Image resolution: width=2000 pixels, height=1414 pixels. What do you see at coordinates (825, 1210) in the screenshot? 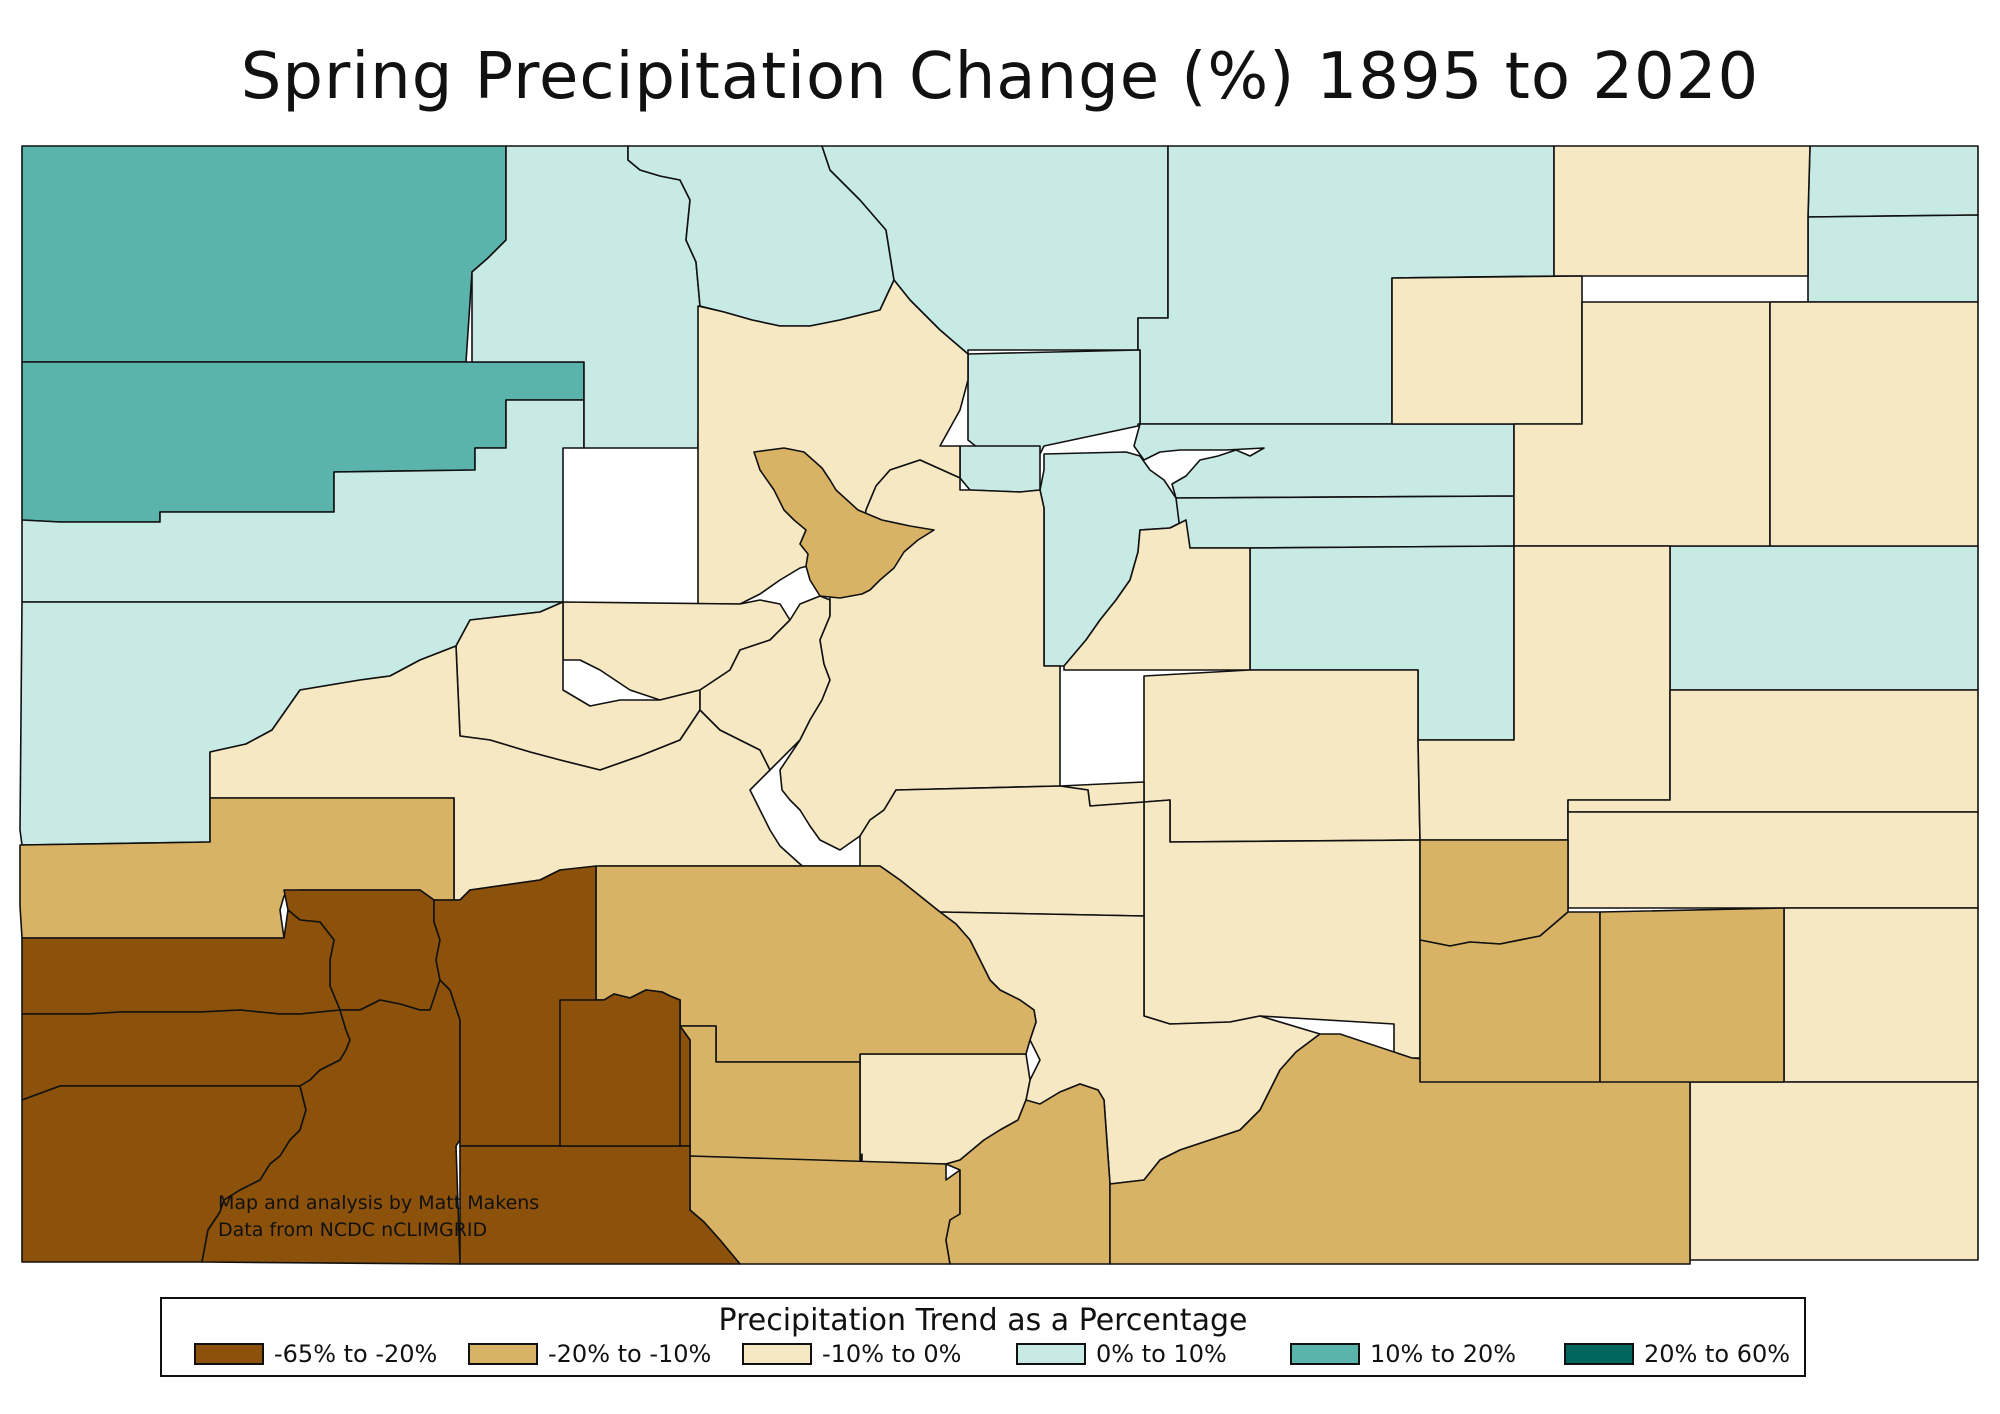
I see `county-rio-grande` at bounding box center [825, 1210].